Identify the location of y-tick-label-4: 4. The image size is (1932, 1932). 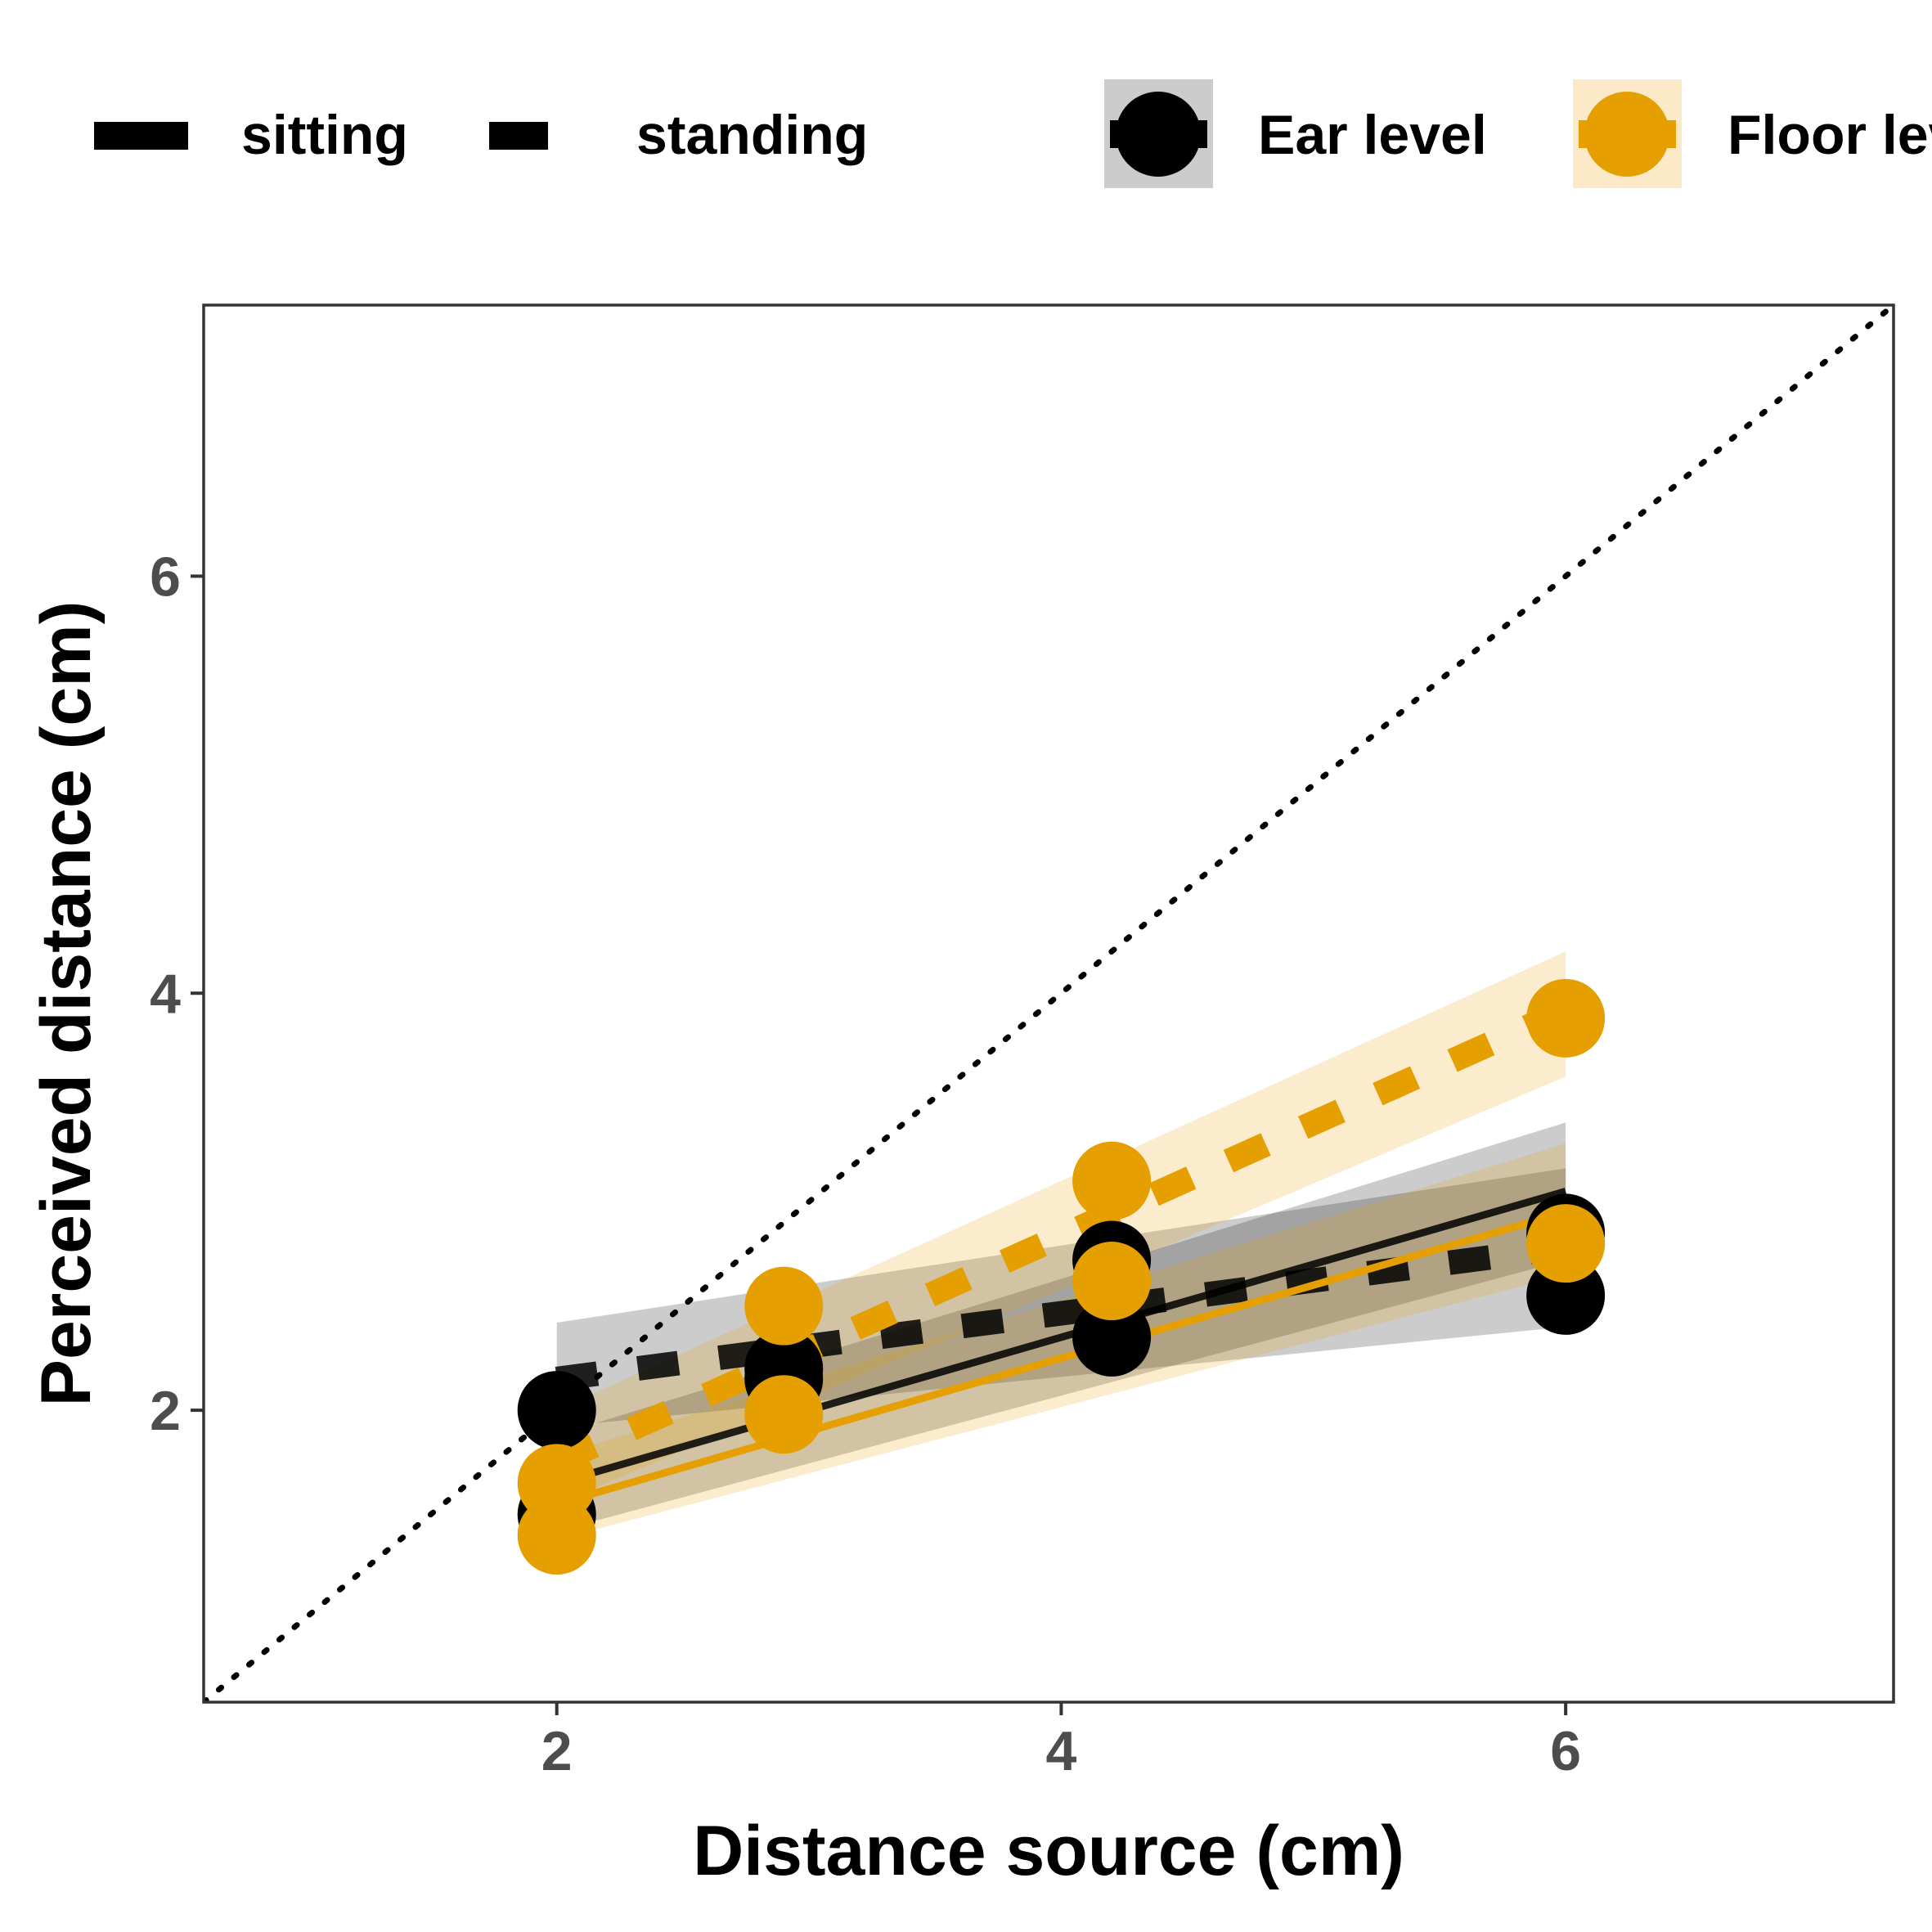
(165, 994).